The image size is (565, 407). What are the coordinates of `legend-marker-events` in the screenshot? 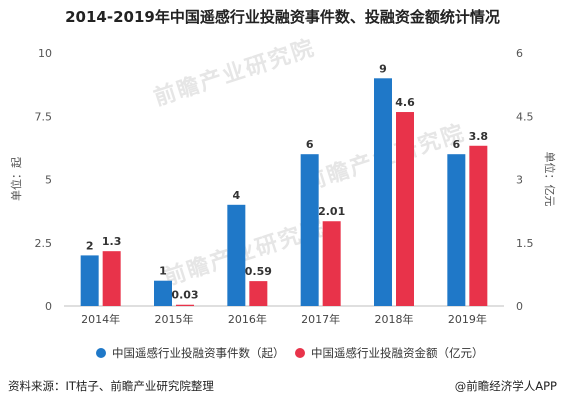 It's located at (101, 353).